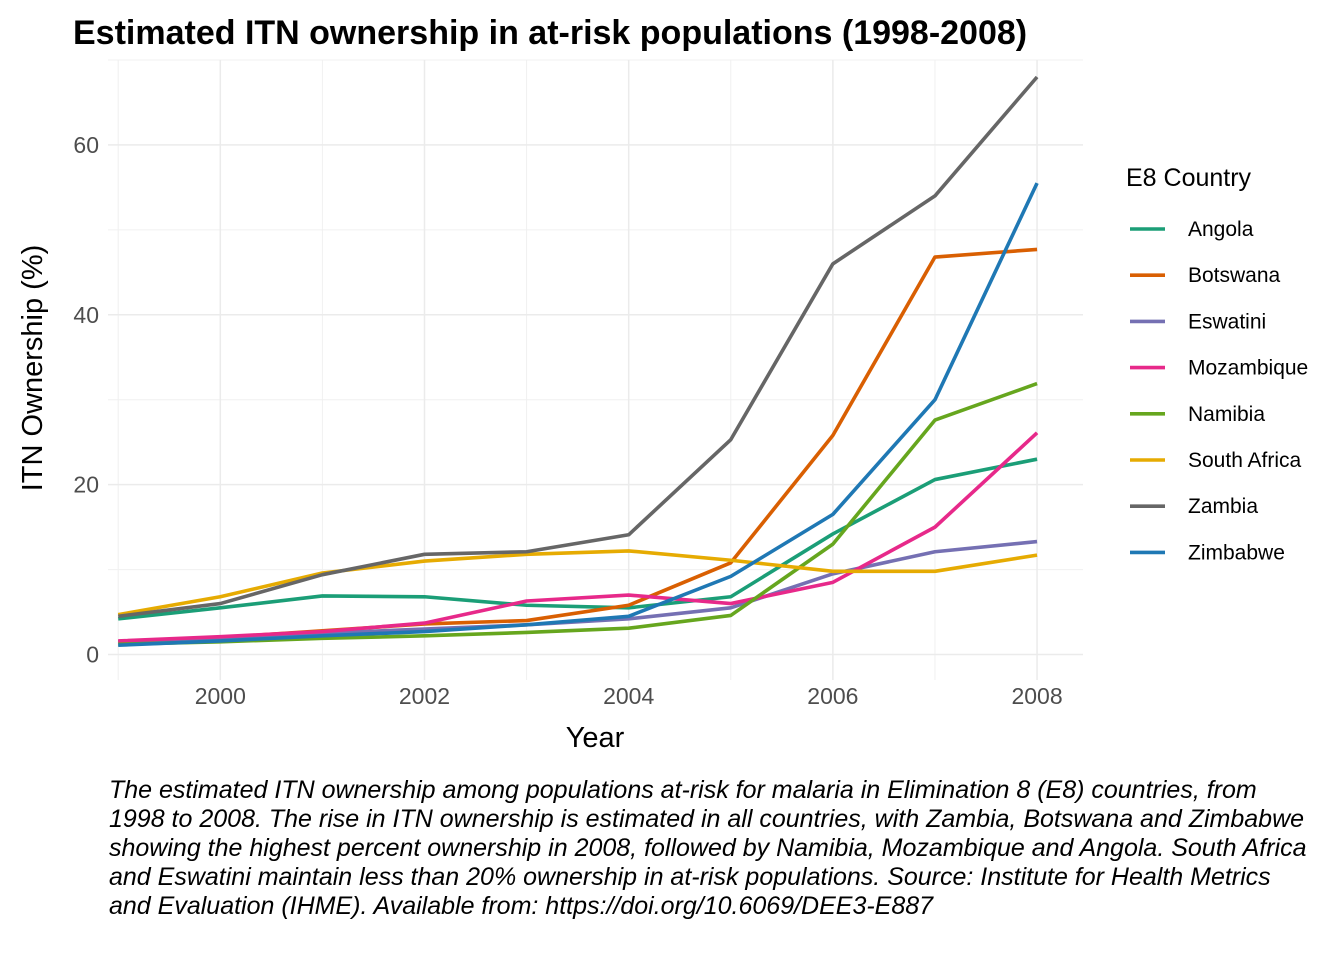  What do you see at coordinates (1226, 414) in the screenshot?
I see `legend-label-namibia: Namibia` at bounding box center [1226, 414].